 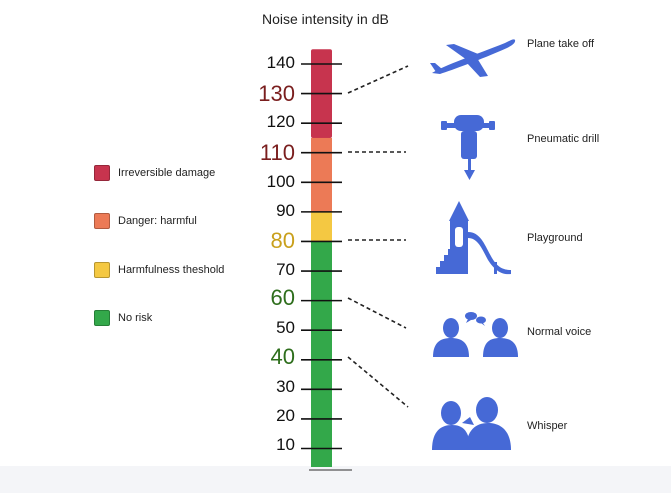 What do you see at coordinates (281, 121) in the screenshot?
I see `tick-label: 120` at bounding box center [281, 121].